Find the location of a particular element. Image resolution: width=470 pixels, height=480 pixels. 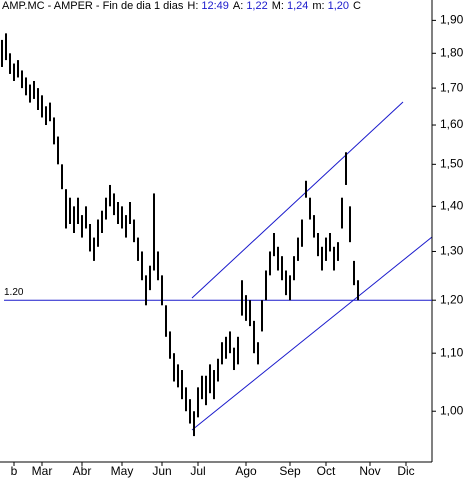

header-field-value: 1,22 is located at coordinates (256, 6).